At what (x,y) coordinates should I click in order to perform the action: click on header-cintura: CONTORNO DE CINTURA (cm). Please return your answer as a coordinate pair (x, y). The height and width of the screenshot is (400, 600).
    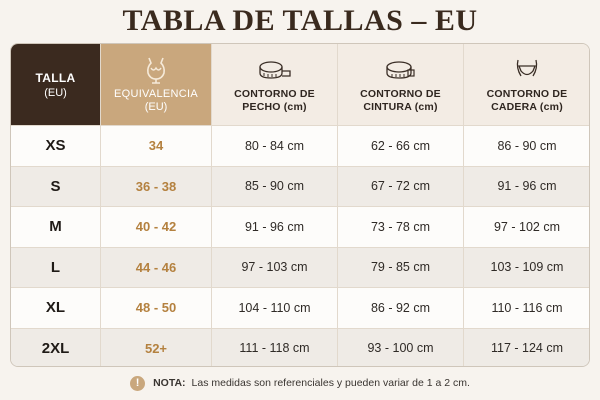
    Looking at the image, I should click on (401, 84).